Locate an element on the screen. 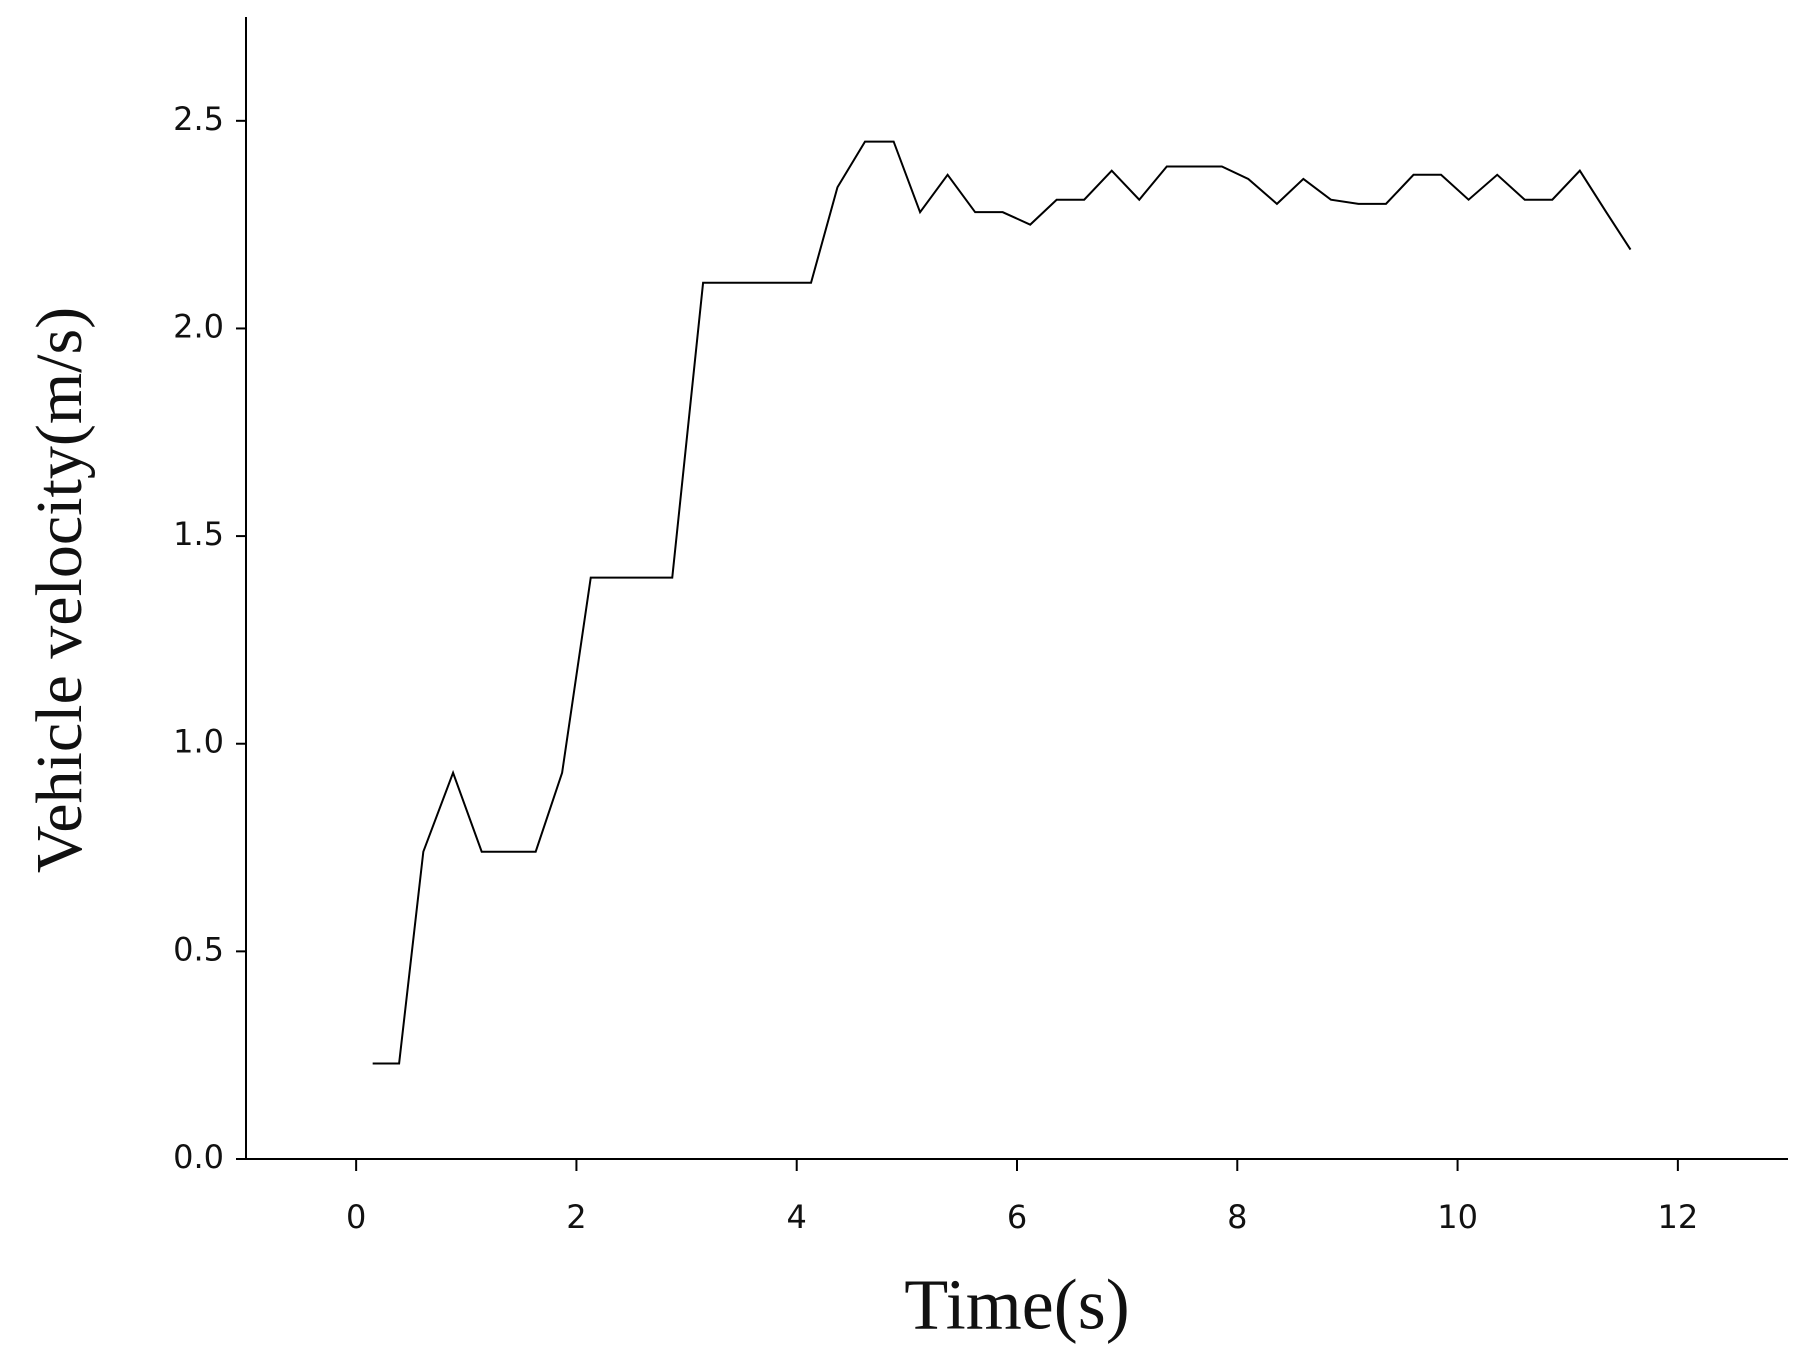 This screenshot has height=1363, width=1803. y-tick-label: 0.5 is located at coordinates (198, 949).